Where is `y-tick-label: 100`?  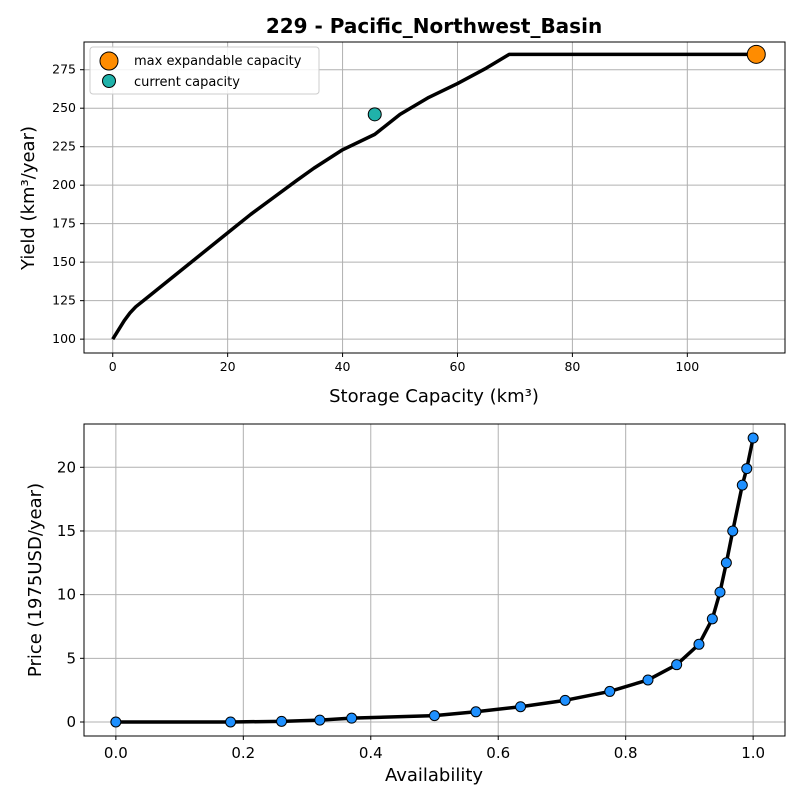
y-tick-label: 100 is located at coordinates (64, 338).